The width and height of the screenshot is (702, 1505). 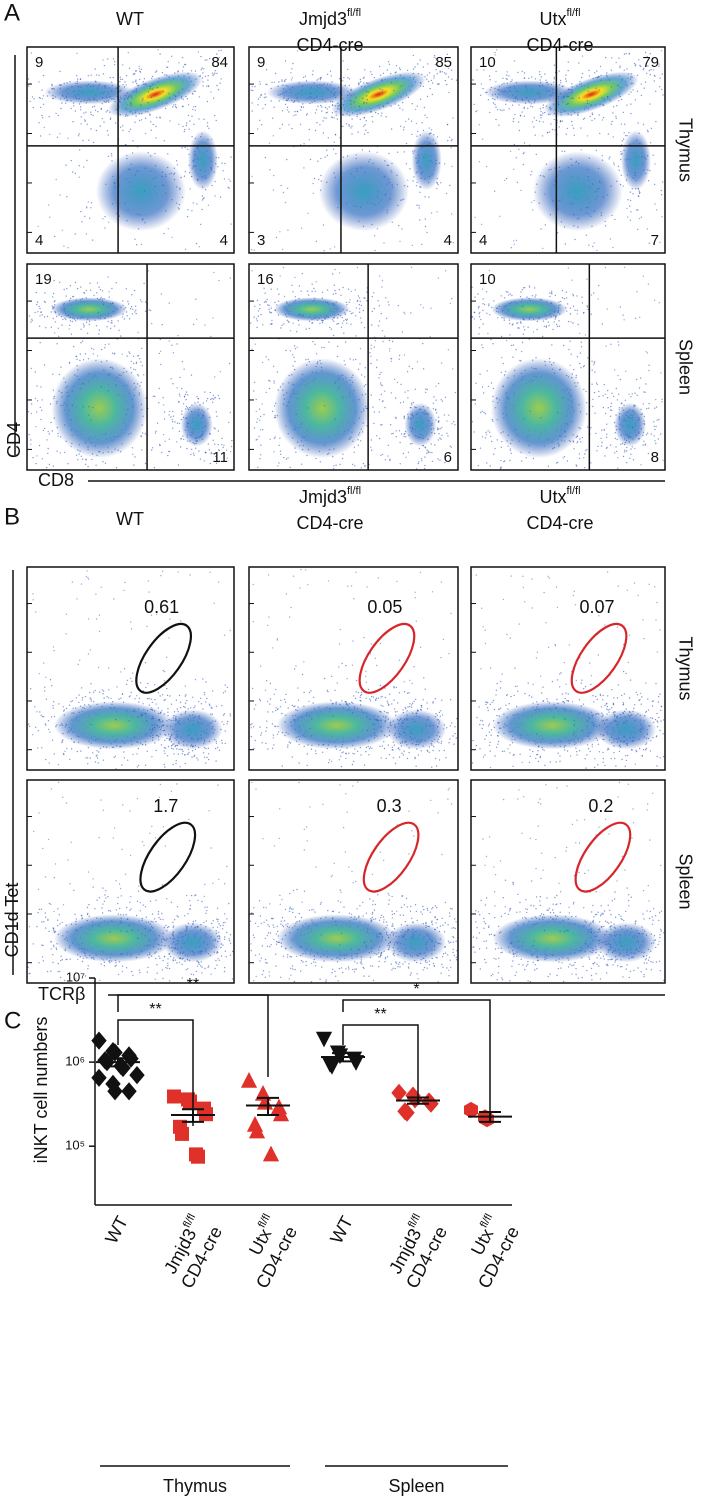 What do you see at coordinates (487, 62) in the screenshot?
I see `quadrant-percent: 10` at bounding box center [487, 62].